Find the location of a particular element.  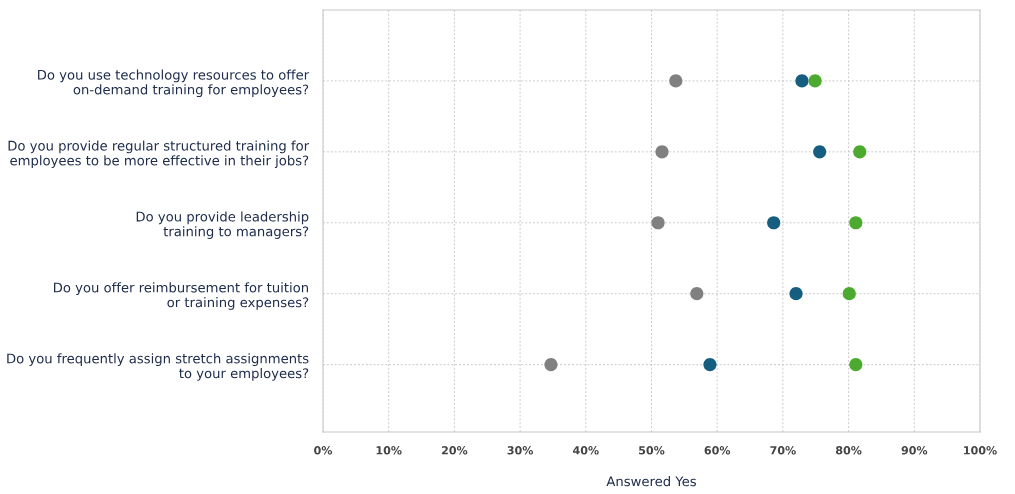

x-tick-label: 80% is located at coordinates (848, 450).